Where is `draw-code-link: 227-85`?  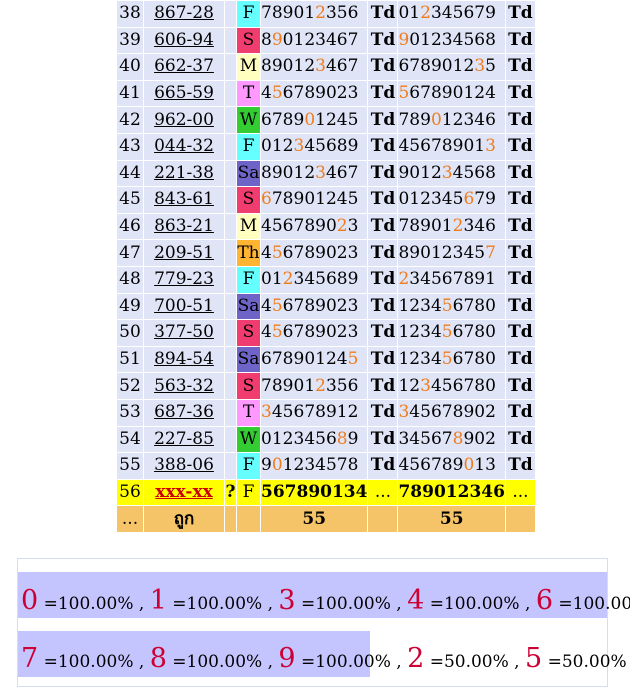
draw-code-link: 227-85 is located at coordinates (184, 438).